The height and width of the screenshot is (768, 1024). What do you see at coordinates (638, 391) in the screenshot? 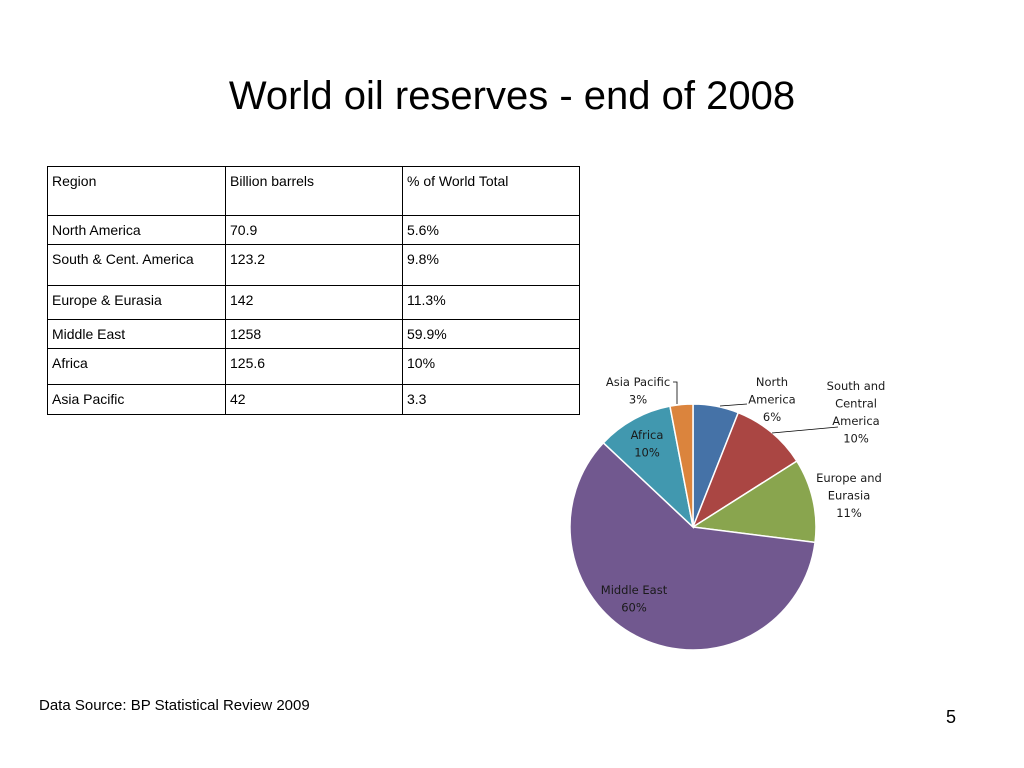
I see `slice-label: Asia Pacific 3%` at bounding box center [638, 391].